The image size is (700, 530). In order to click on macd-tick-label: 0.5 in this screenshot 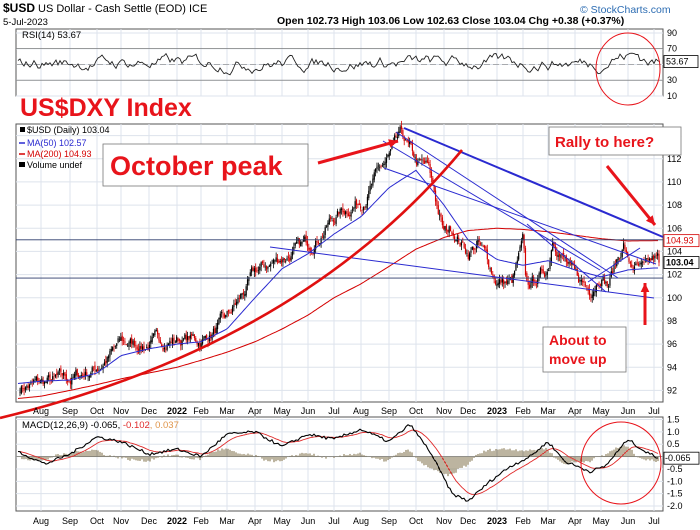, I will do `click(673, 444)`.